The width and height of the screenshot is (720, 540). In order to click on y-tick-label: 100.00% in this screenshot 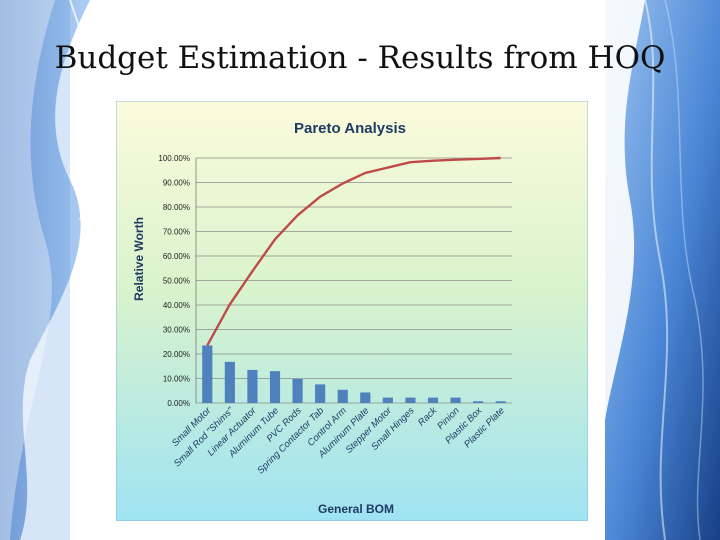, I will do `click(174, 158)`.